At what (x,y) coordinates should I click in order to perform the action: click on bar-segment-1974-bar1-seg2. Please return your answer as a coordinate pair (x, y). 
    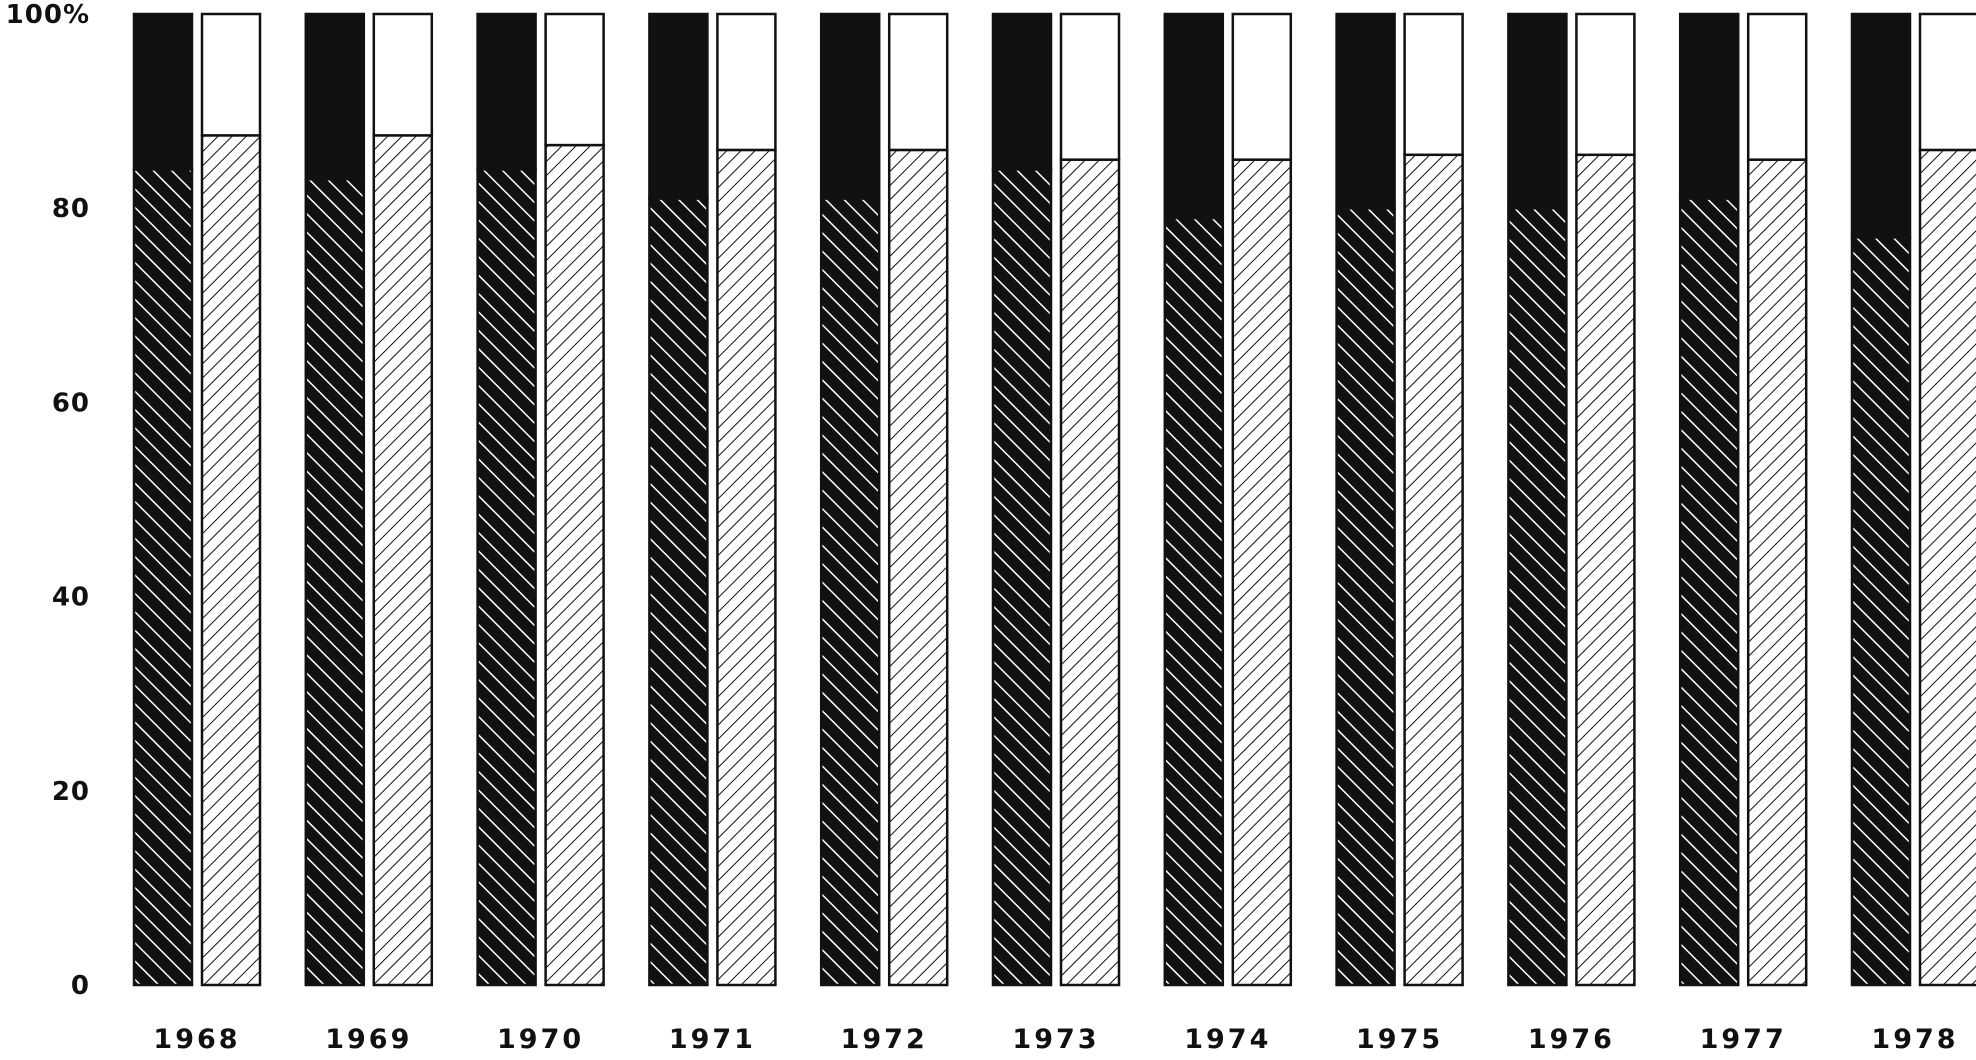
    Looking at the image, I should click on (1194, 116).